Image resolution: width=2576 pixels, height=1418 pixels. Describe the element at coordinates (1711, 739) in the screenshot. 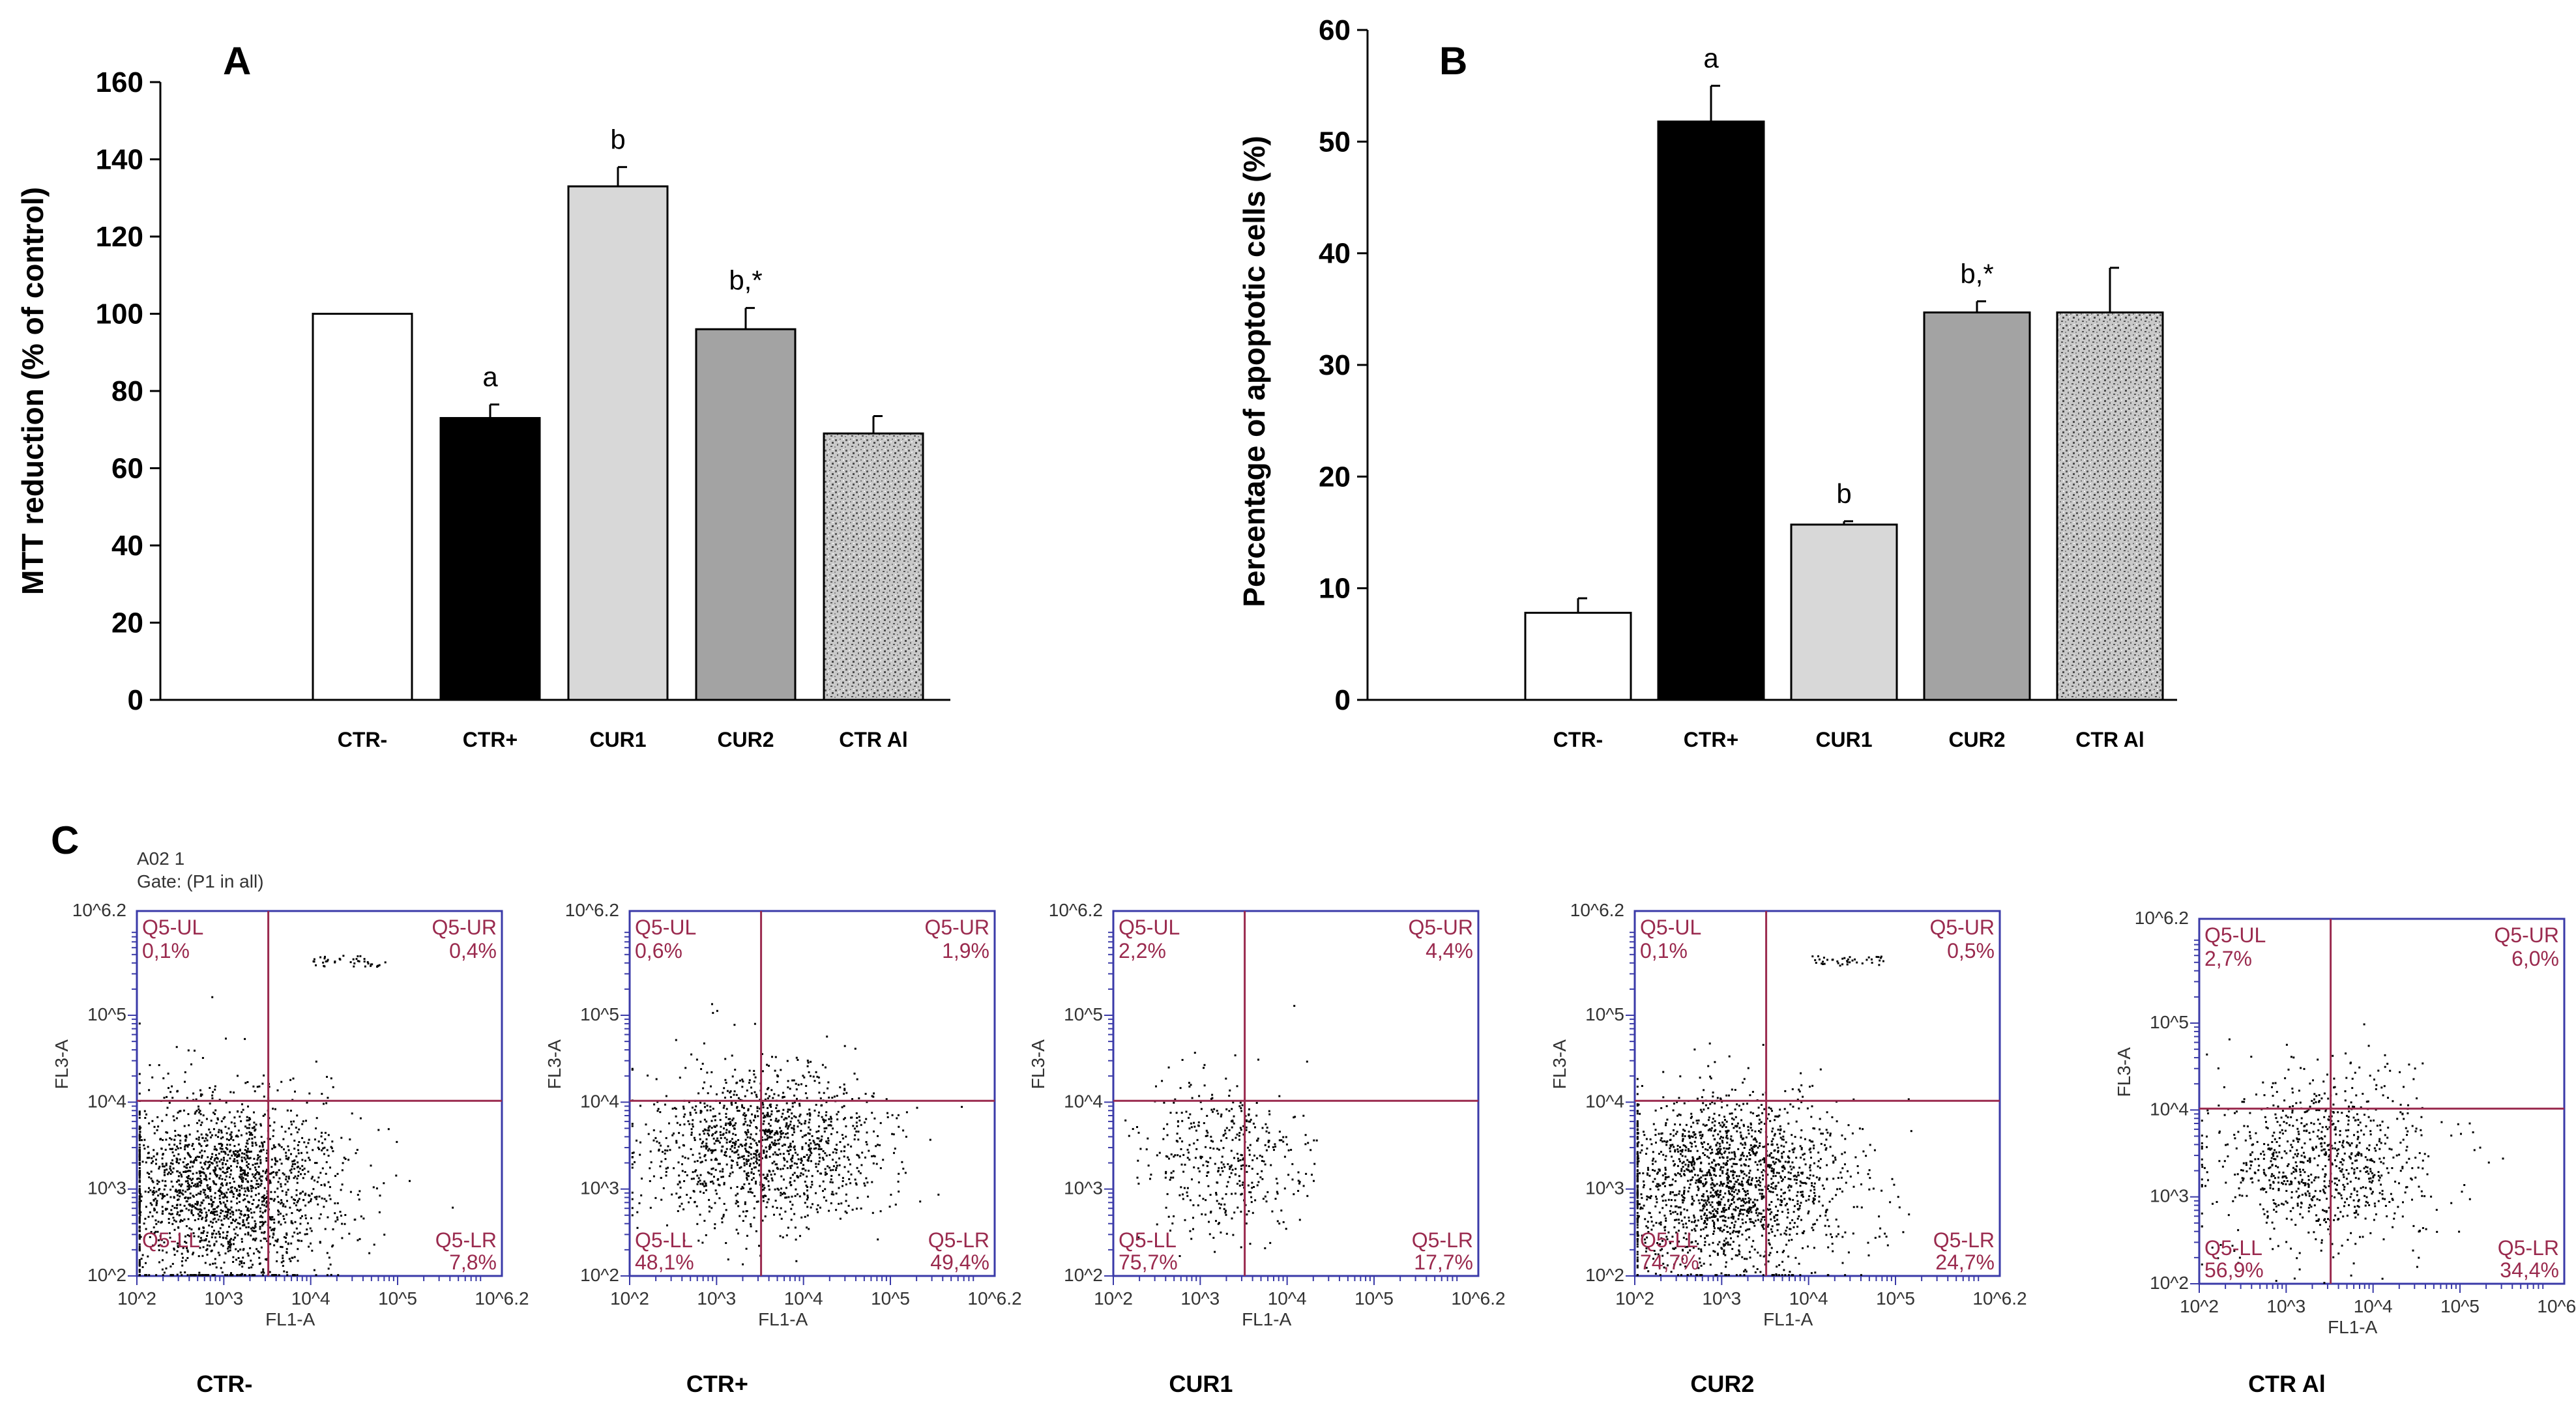

I see `chartB-category-label: CTR+` at that location.